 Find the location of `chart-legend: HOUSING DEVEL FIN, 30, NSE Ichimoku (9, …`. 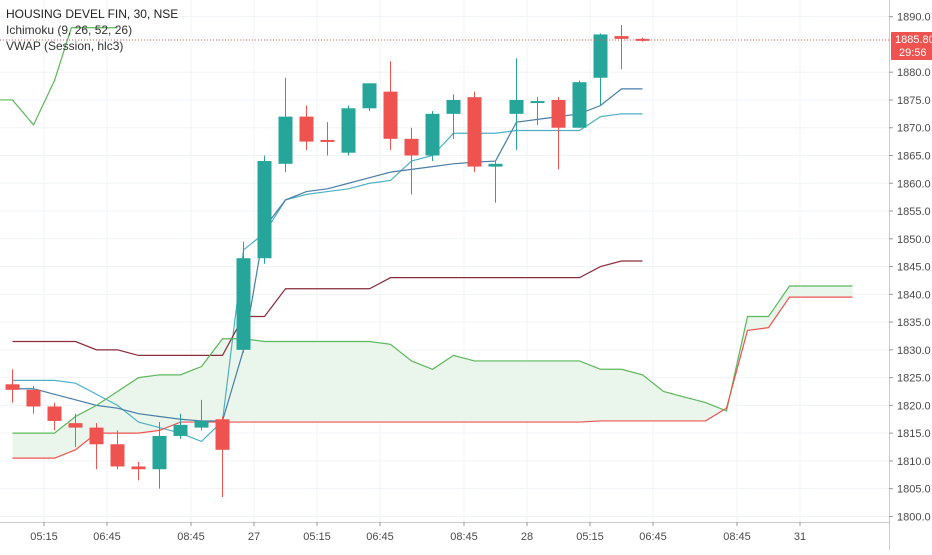

chart-legend: HOUSING DEVEL FIN, 30, NSE Ichimoku (9, … is located at coordinates (92, 30).